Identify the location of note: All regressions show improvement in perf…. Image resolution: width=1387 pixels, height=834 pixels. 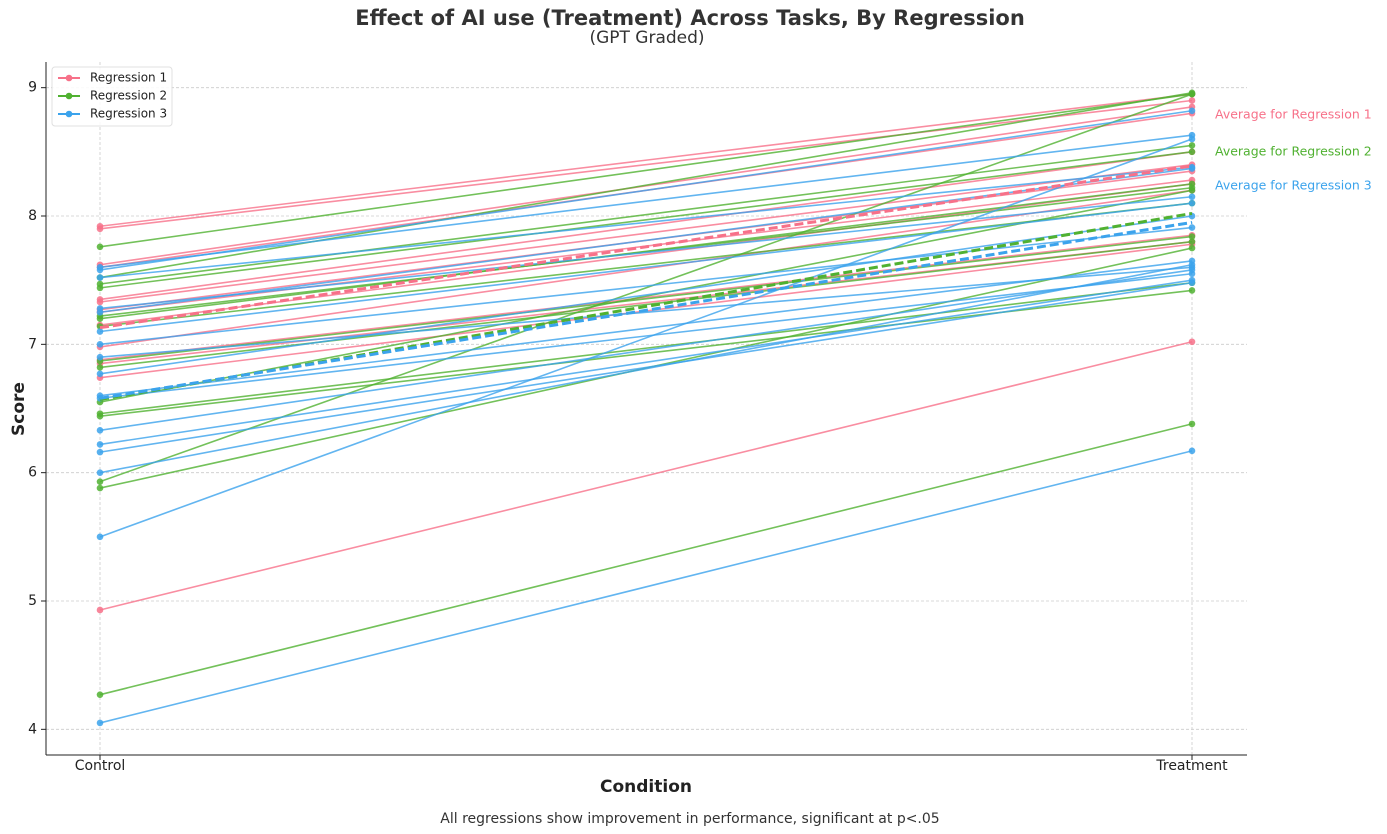
(689, 819).